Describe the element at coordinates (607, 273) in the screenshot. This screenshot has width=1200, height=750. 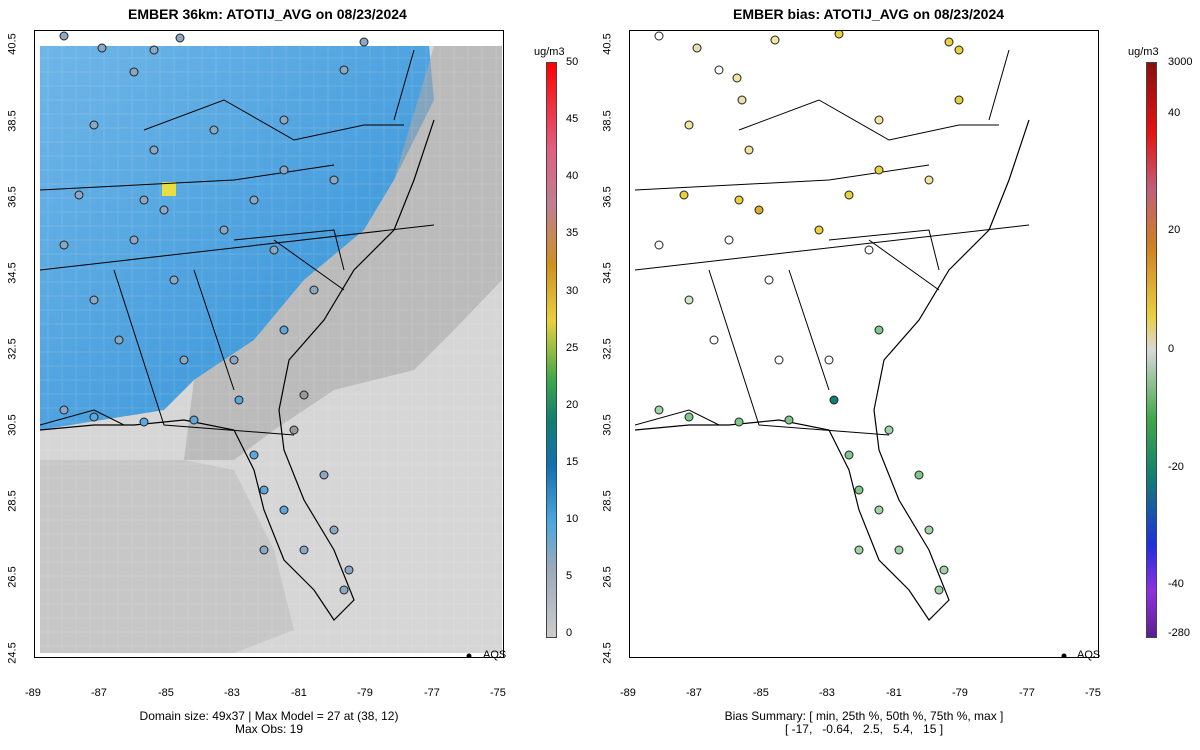
I see `right-y-tick: 34.5` at that location.